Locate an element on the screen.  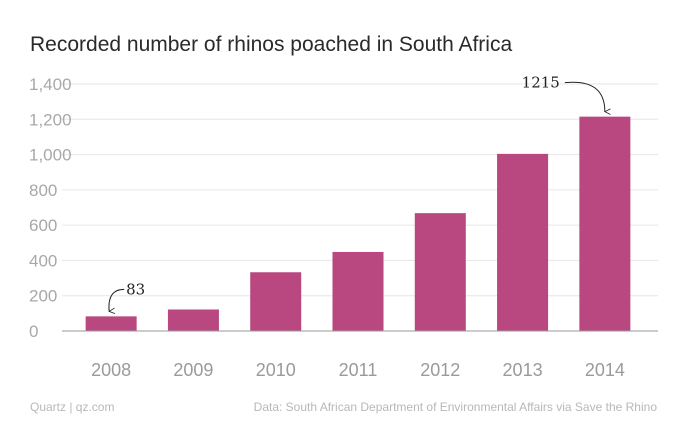
bar-2008 is located at coordinates (111, 323).